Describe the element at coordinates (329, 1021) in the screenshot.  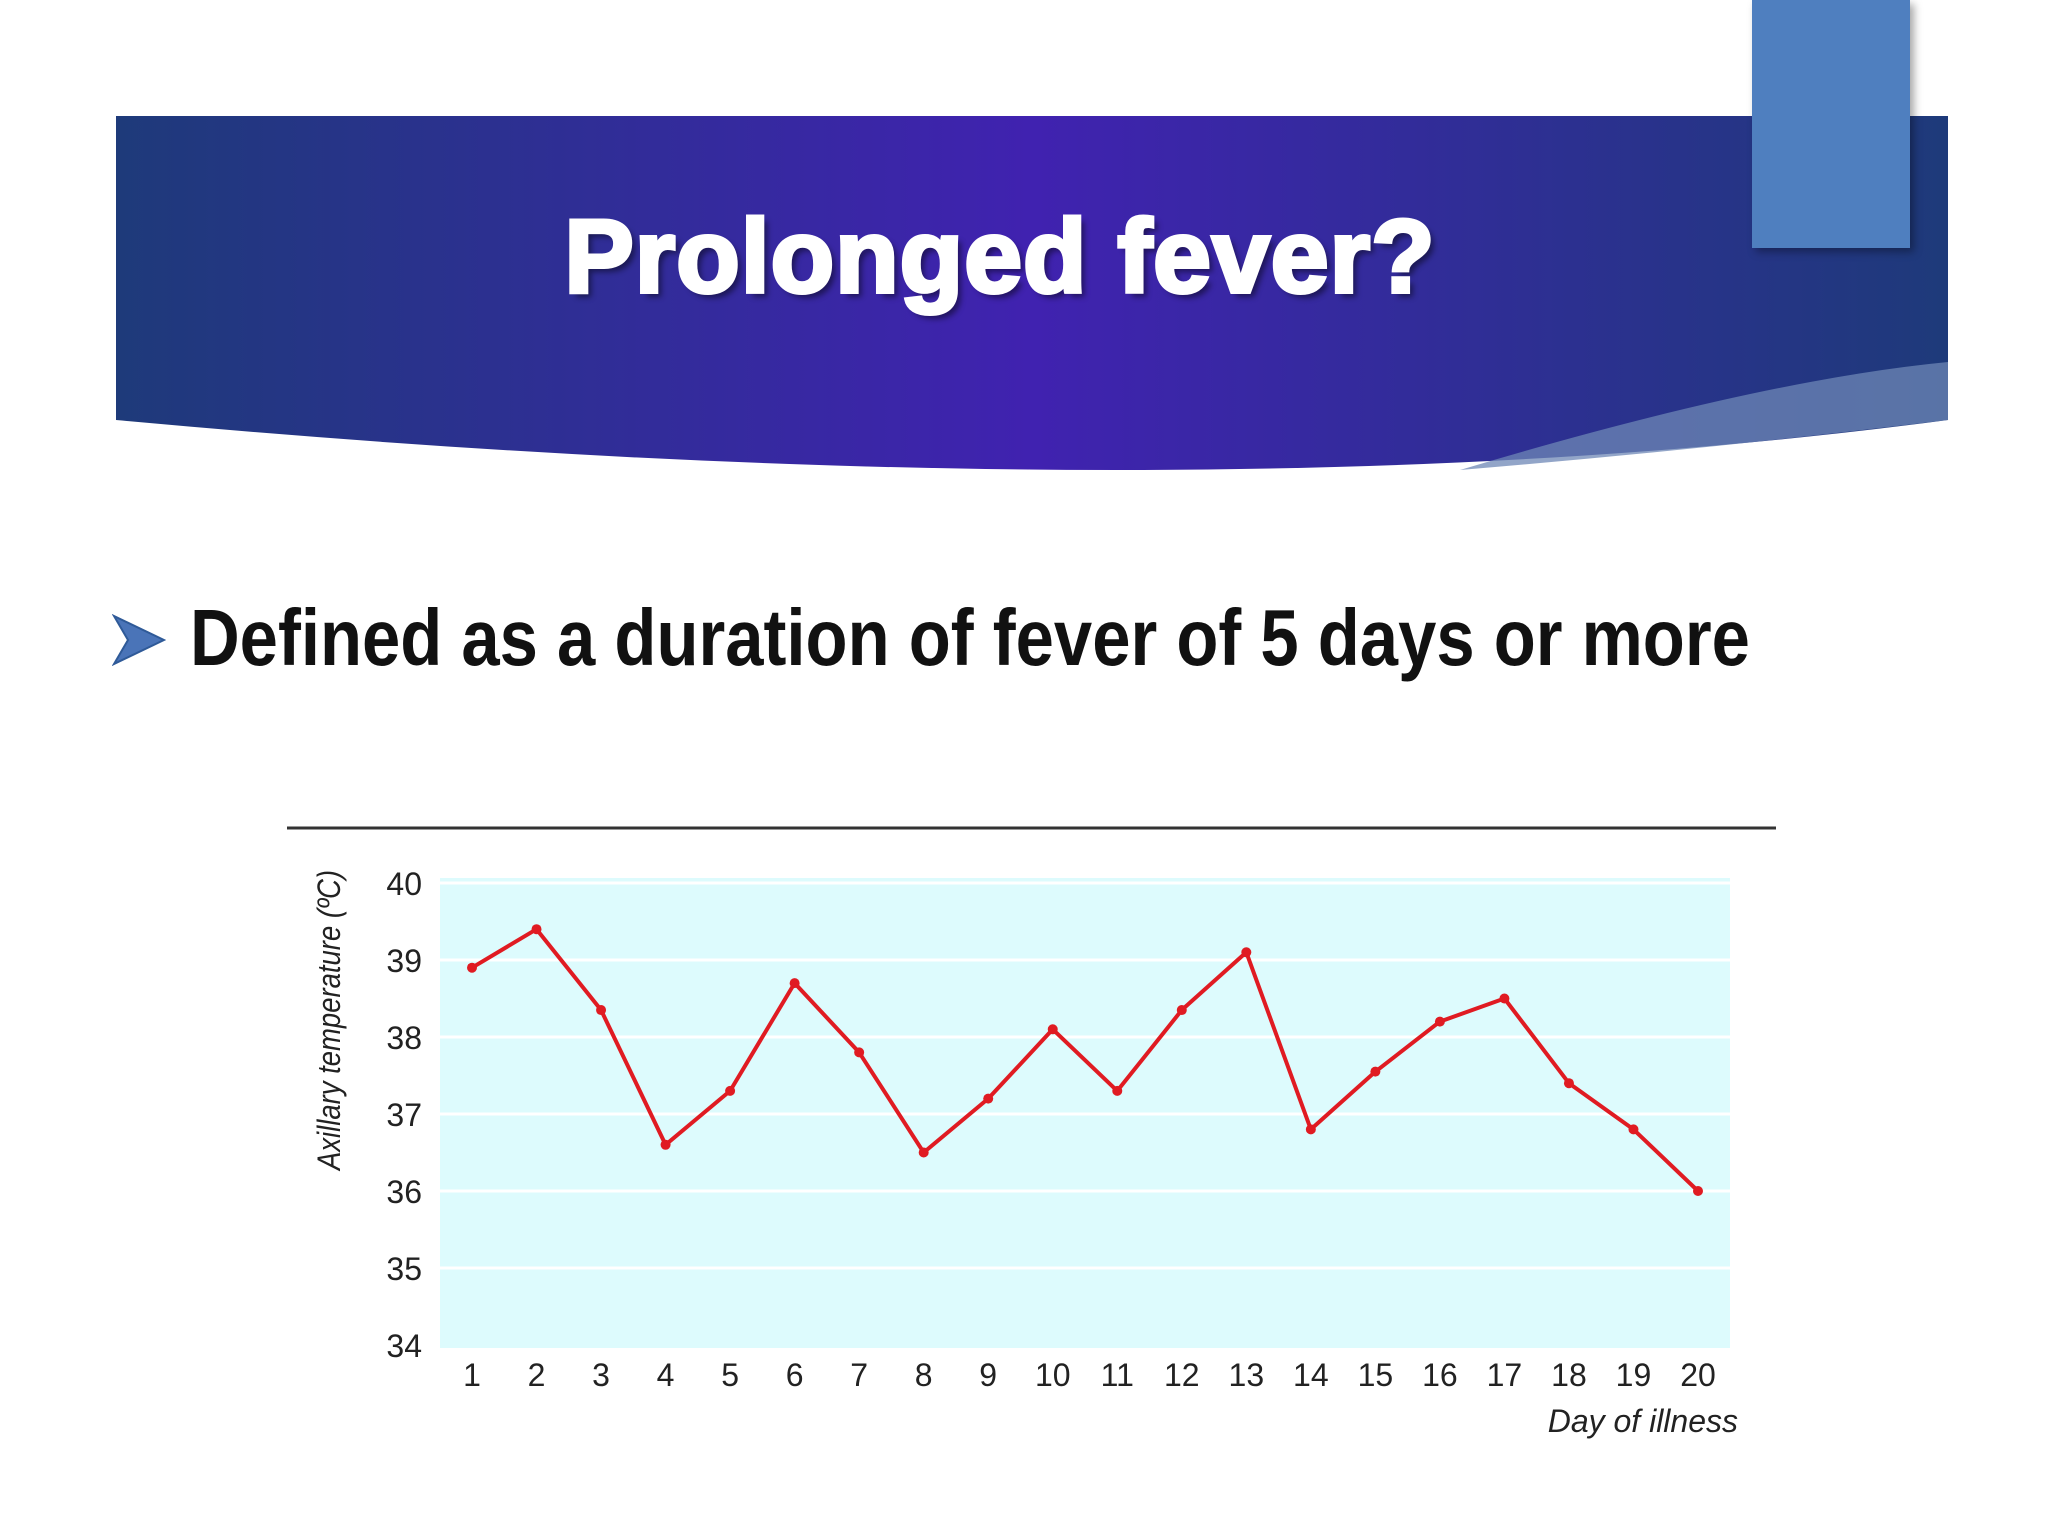
I see `y-axis-label: Axillary temperature (ºC)` at that location.